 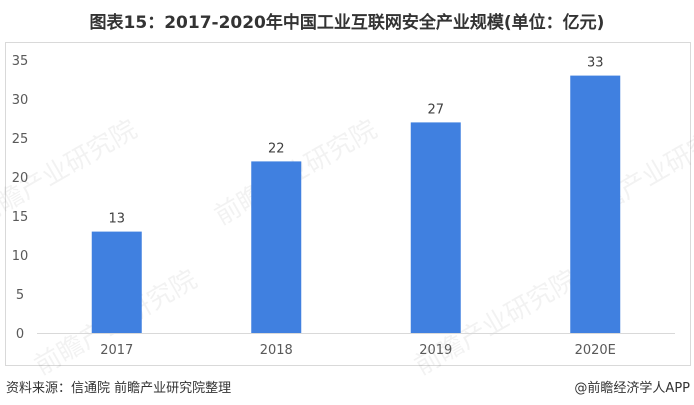 I want to click on x-tick-label: 2020E, so click(x=595, y=350).